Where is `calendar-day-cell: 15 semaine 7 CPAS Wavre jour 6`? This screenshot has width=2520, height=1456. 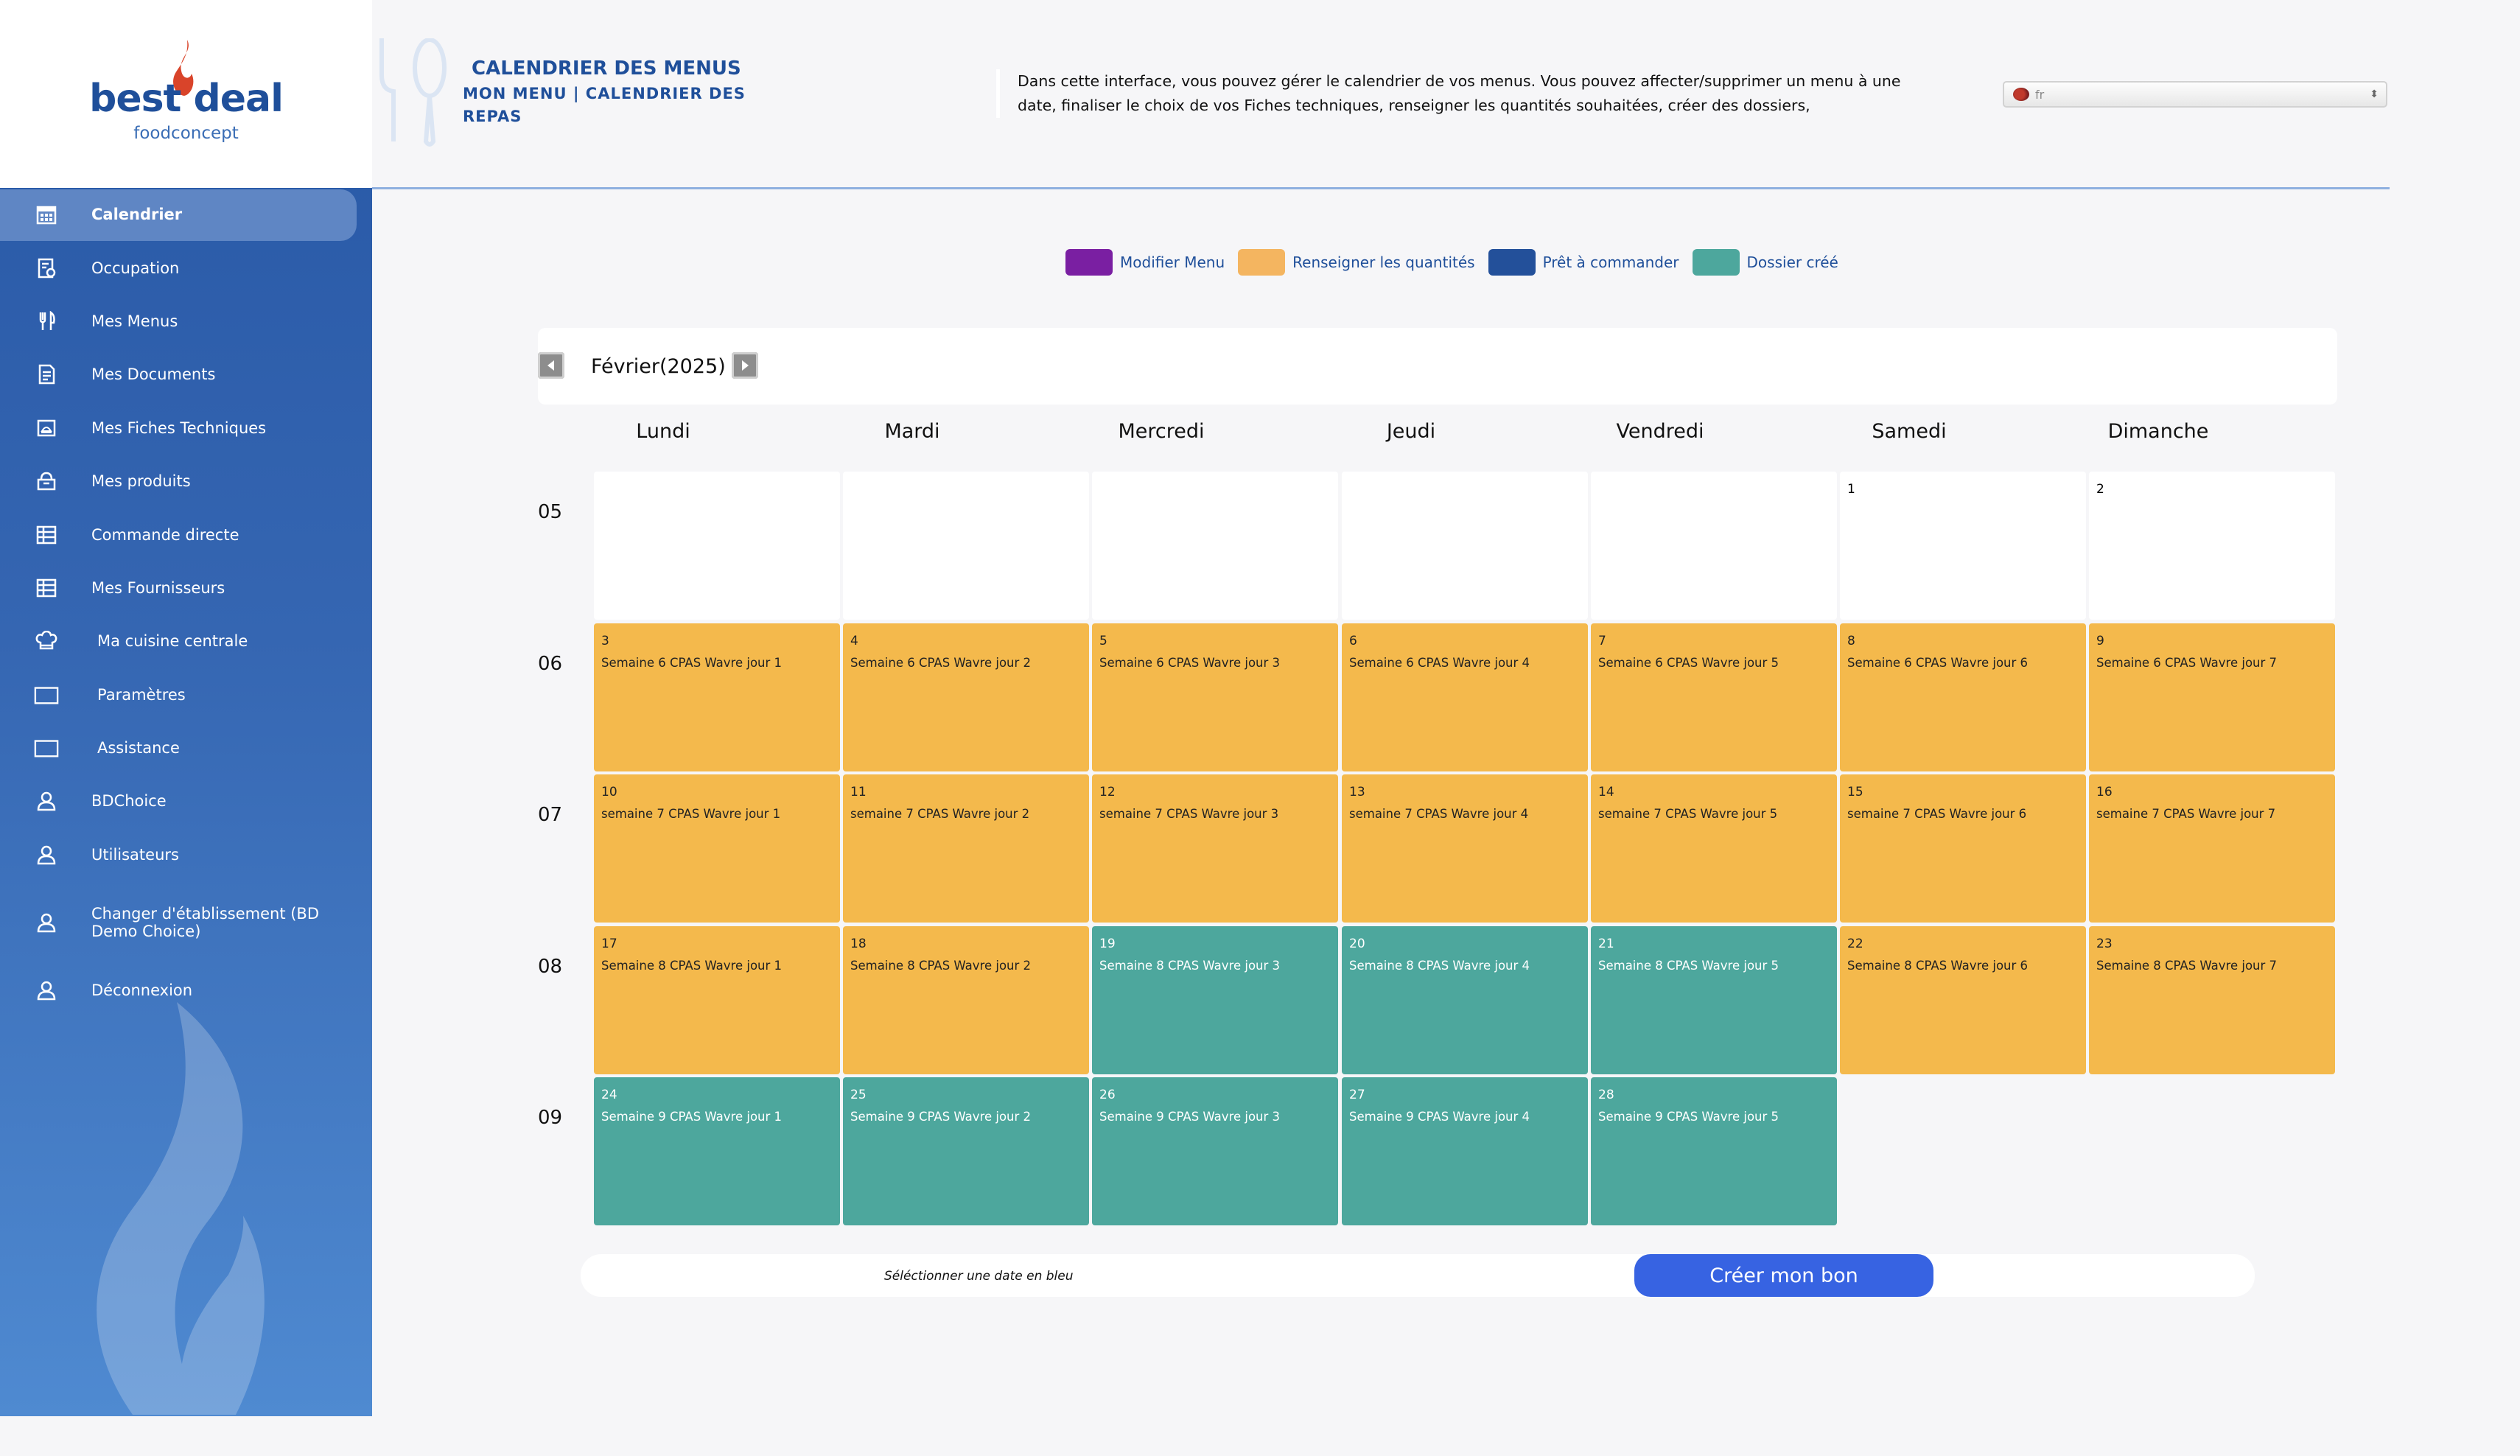 calendar-day-cell: 15 semaine 7 CPAS Wavre jour 6 is located at coordinates (1963, 849).